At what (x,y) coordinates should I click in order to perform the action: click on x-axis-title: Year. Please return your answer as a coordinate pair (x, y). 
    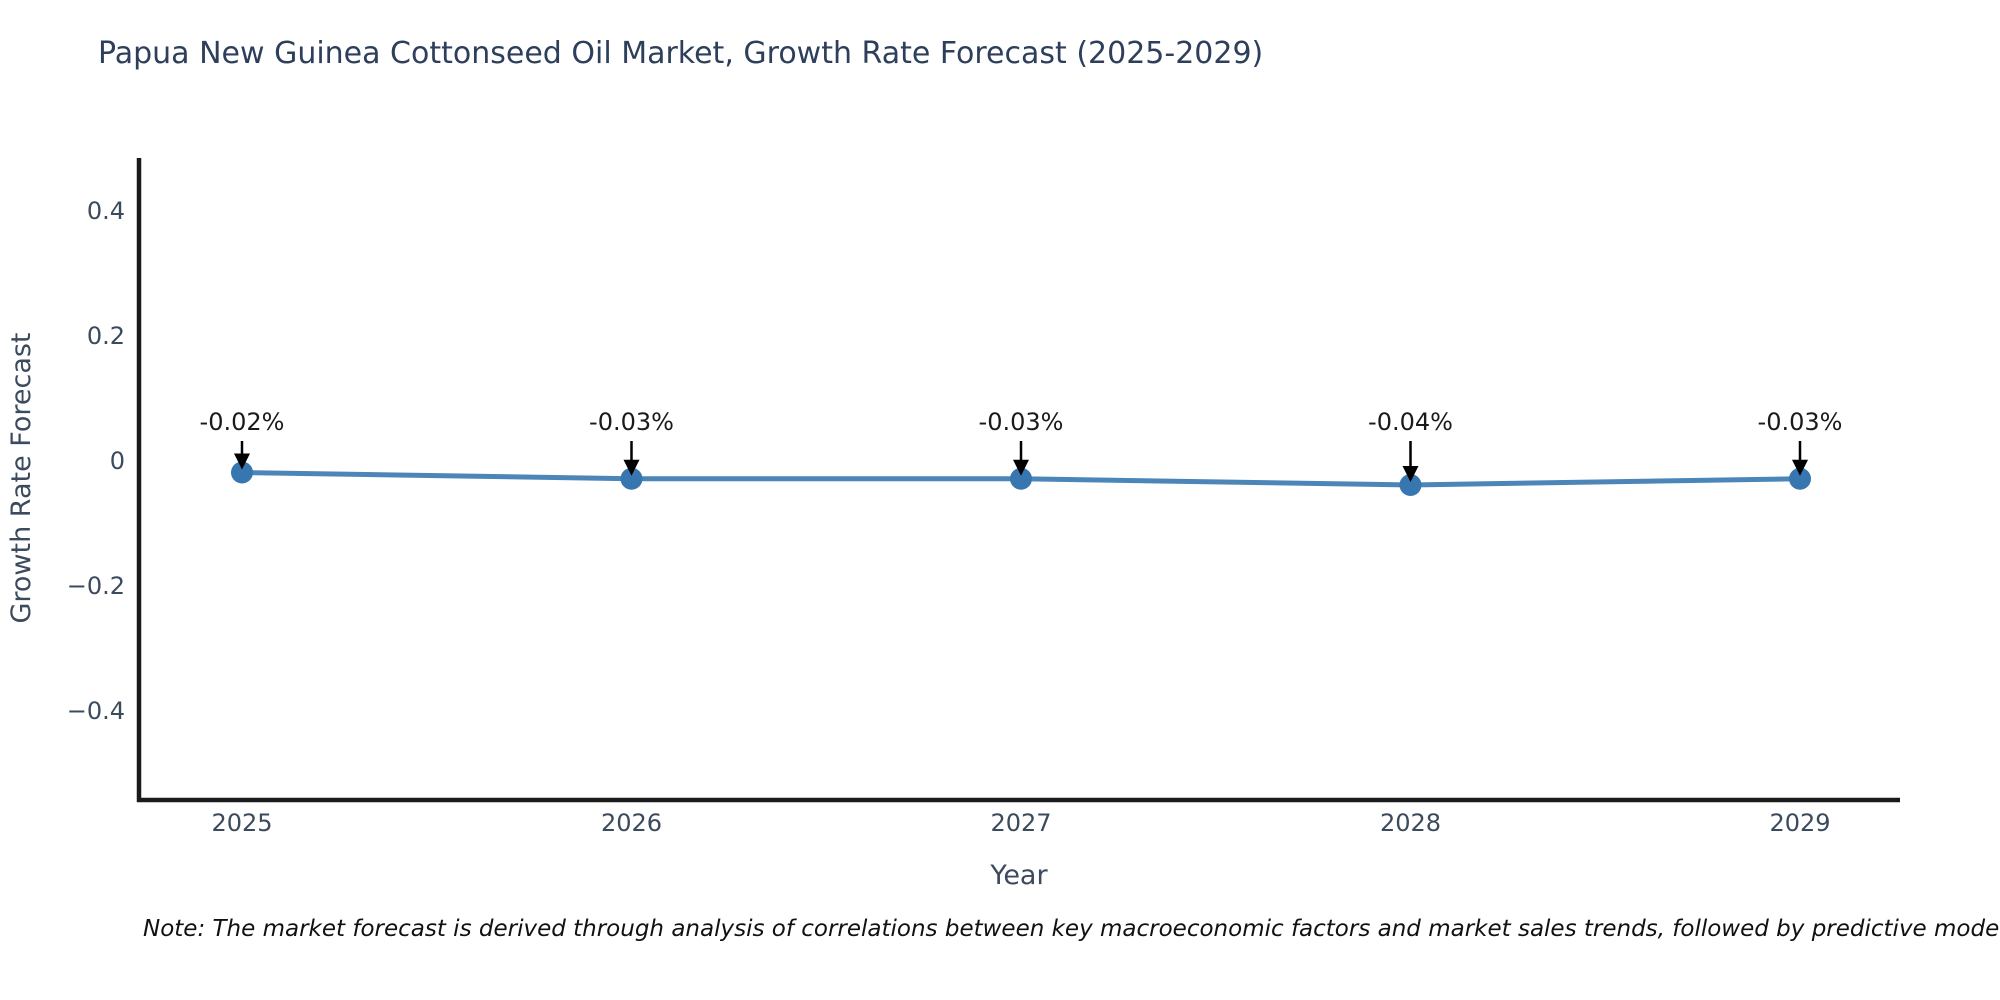
    Looking at the image, I should click on (1018, 875).